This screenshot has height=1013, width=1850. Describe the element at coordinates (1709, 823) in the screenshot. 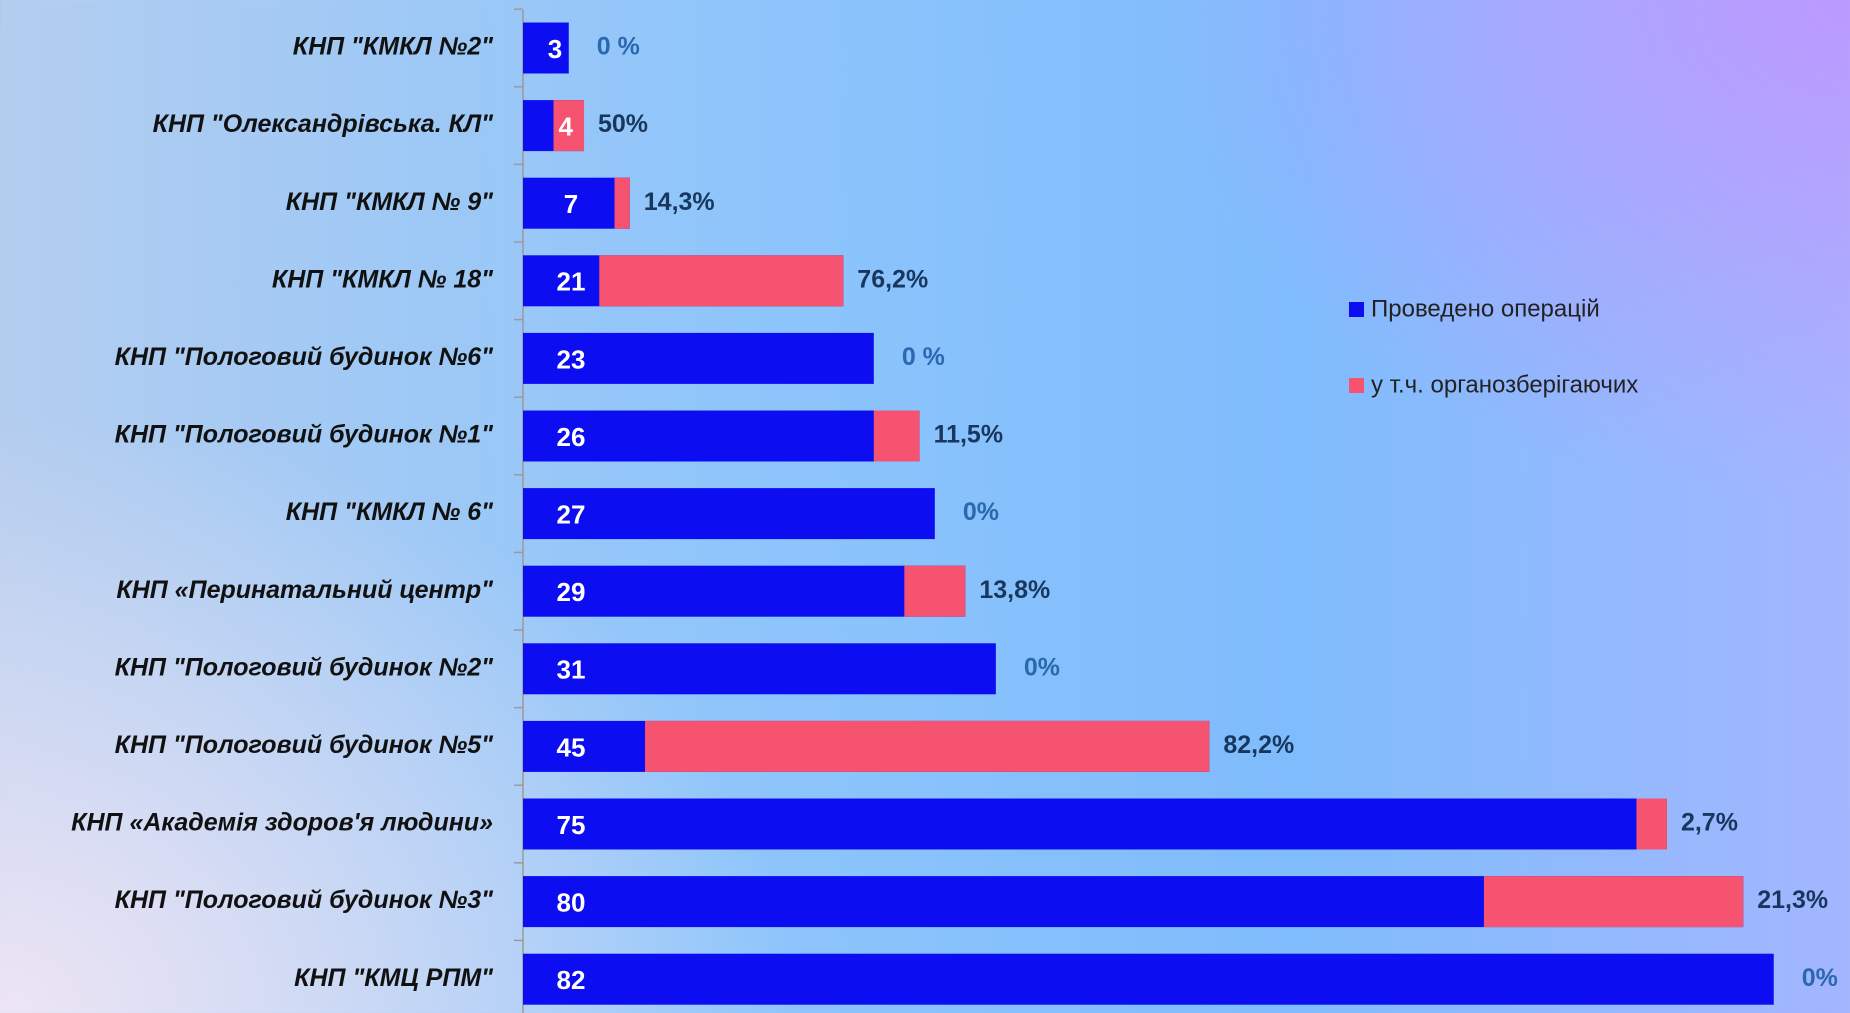

I see `share-label: 2,7%` at that location.